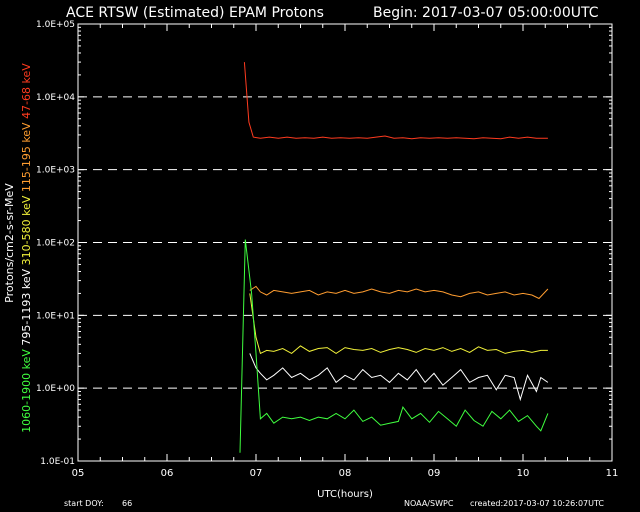  I want to click on series-line-310-580-kev, so click(398, 324).